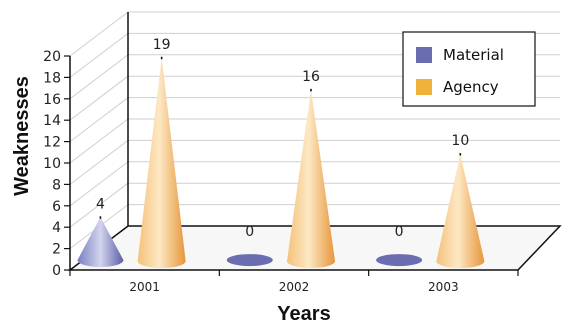 The width and height of the screenshot is (564, 326). Describe the element at coordinates (424, 55) in the screenshot. I see `legend-swatch-material` at that location.